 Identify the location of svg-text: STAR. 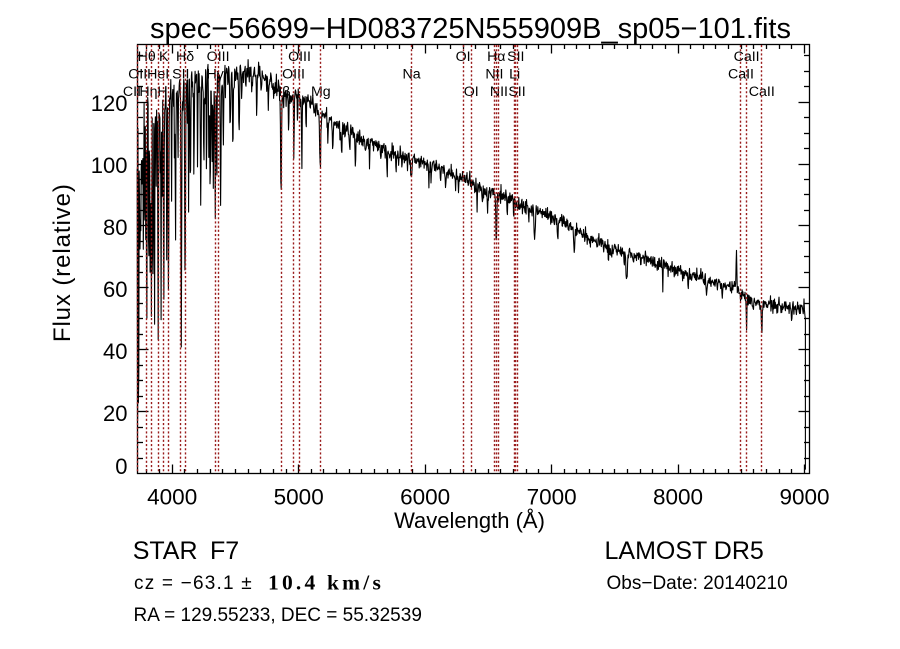
(165, 551).